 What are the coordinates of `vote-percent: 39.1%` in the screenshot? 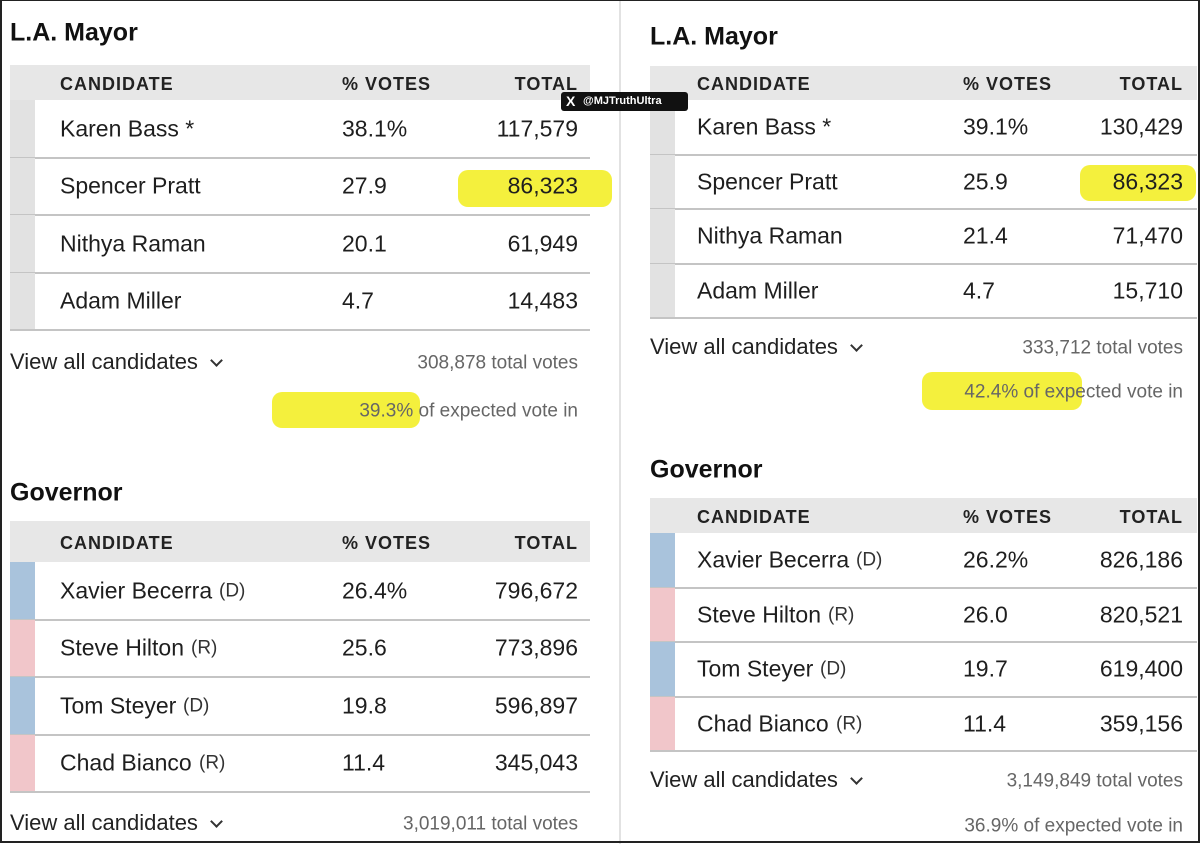 It's located at (996, 126).